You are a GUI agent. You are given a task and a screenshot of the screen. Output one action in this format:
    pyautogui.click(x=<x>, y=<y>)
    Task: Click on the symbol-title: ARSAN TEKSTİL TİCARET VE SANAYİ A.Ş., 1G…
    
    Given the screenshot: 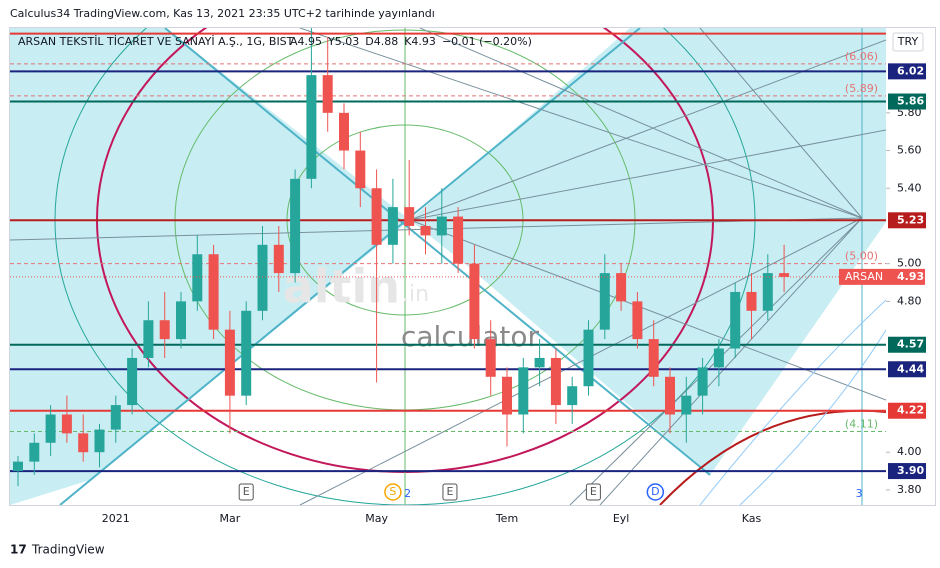 What is the action you would take?
    pyautogui.click(x=156, y=41)
    